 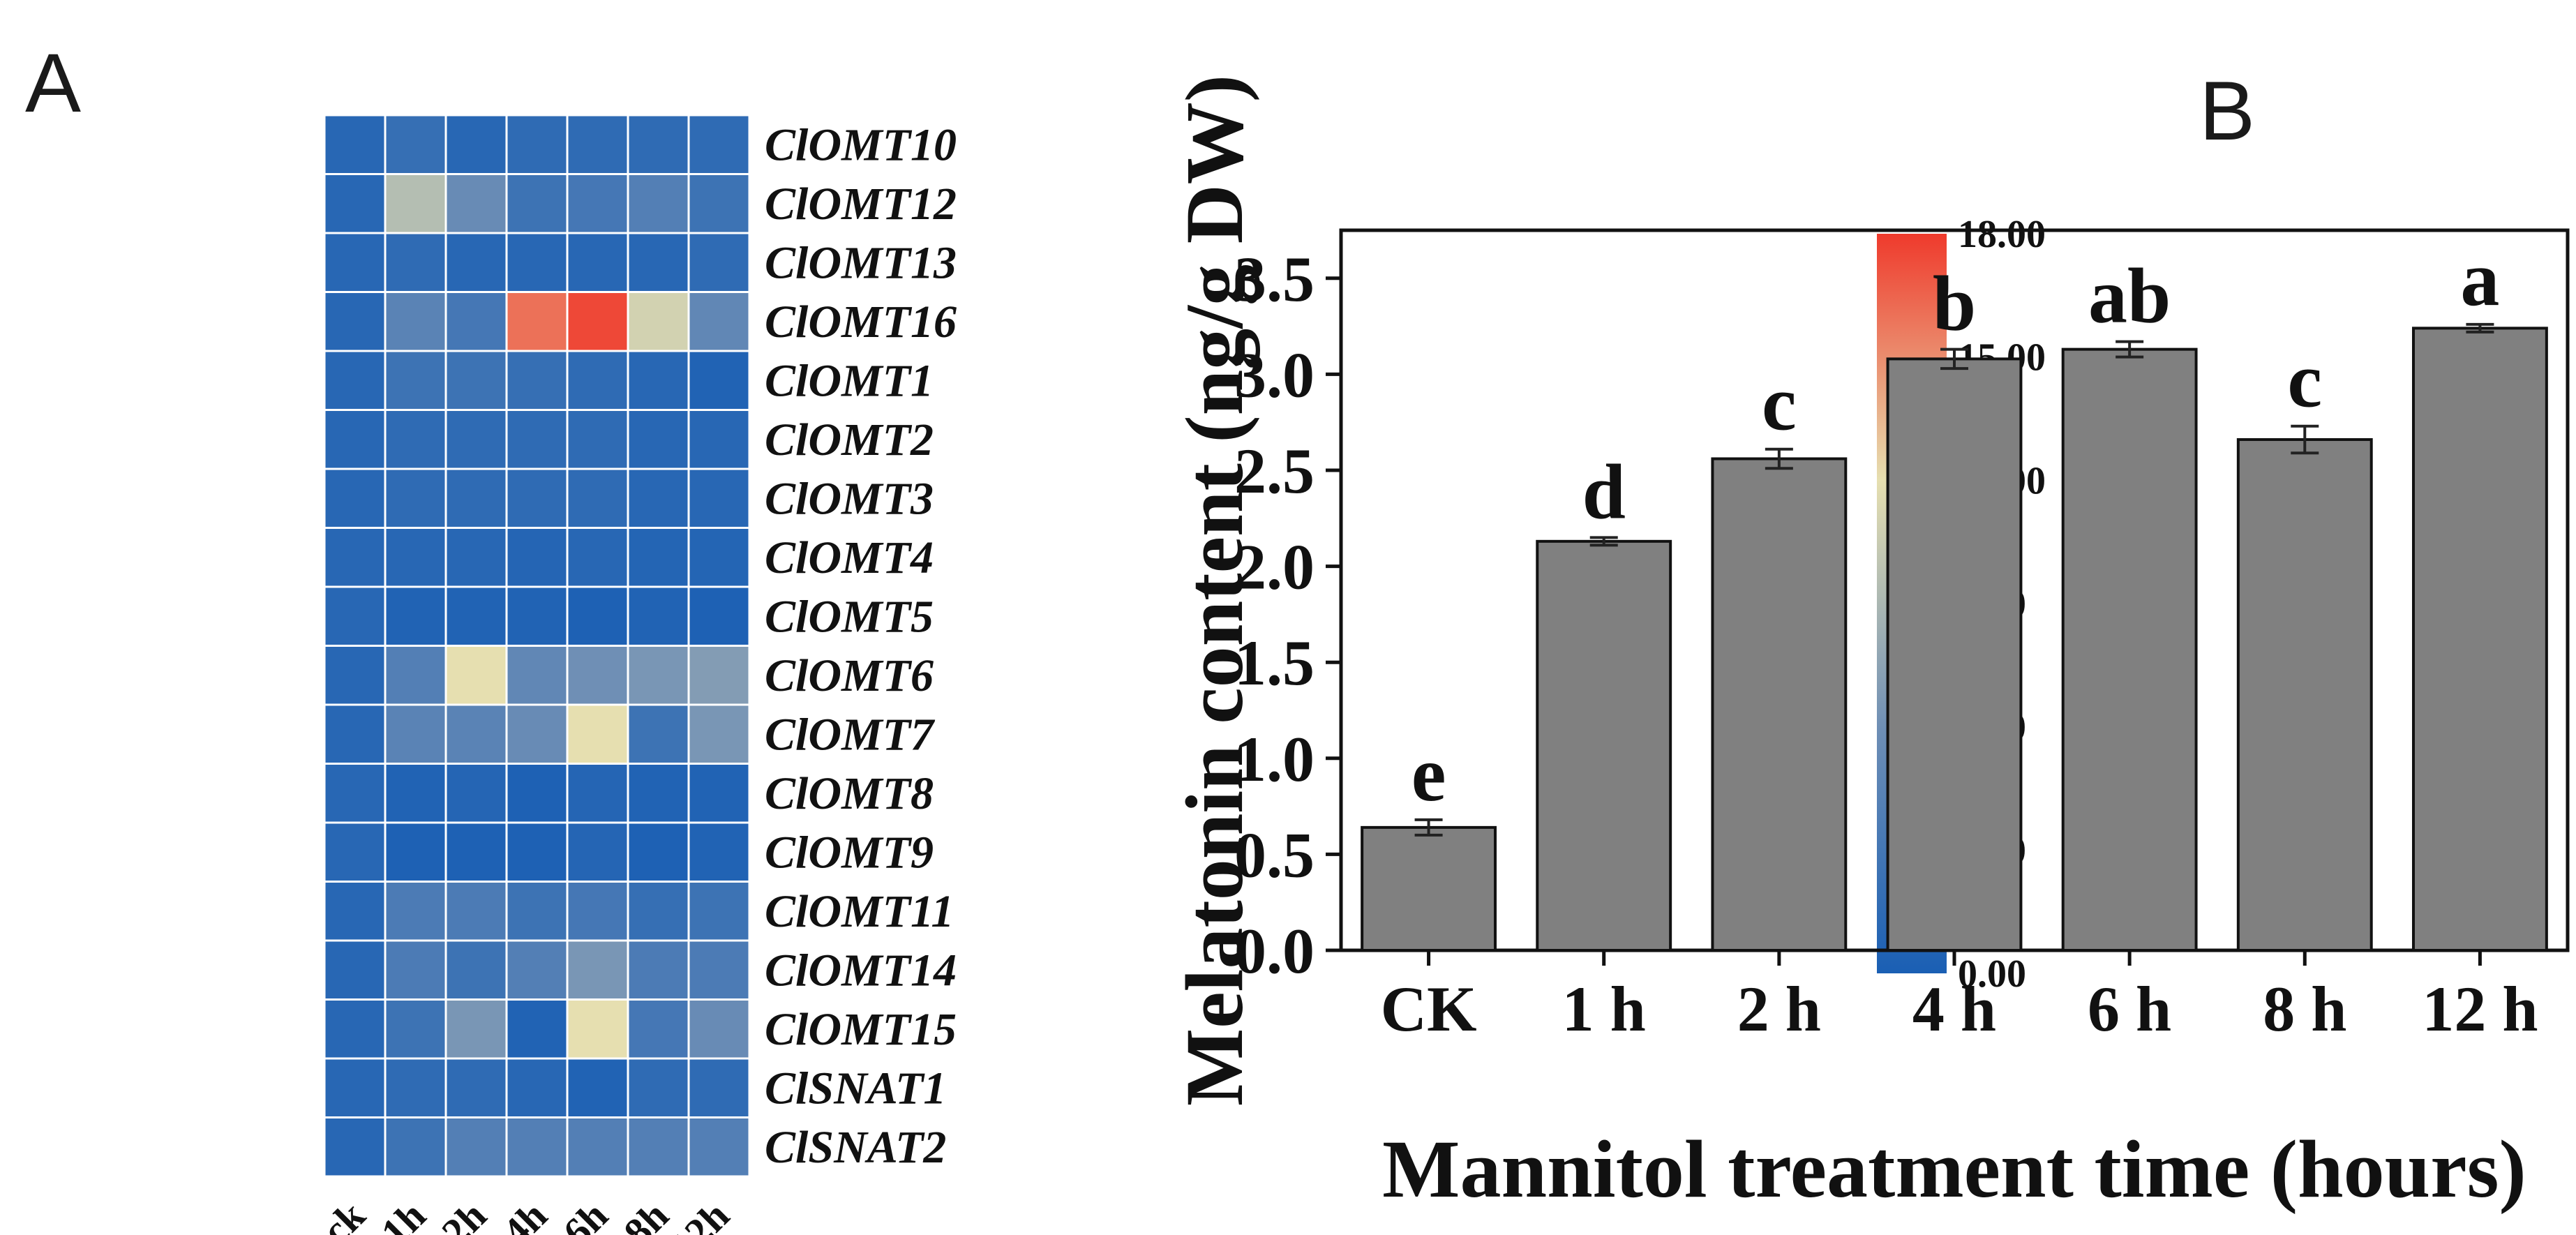 What do you see at coordinates (850, 498) in the screenshot?
I see `gene-label: ClOMT3` at bounding box center [850, 498].